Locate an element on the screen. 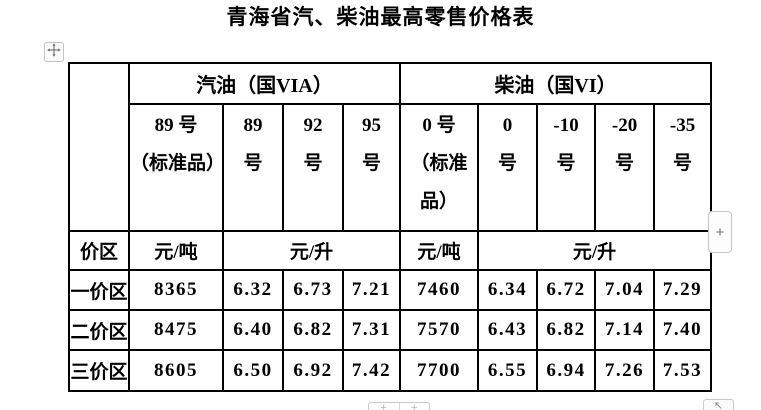  col-header-diesel-0: 0 号 is located at coordinates (508, 167).